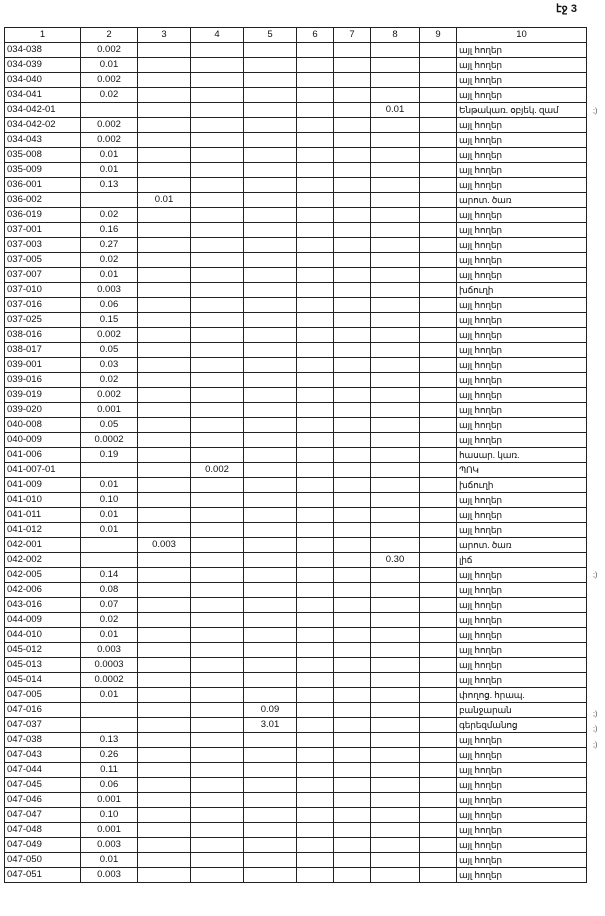 Image resolution: width=605 pixels, height=916 pixels. What do you see at coordinates (295, 455) in the screenshot?
I see `table-row: 041-006 0.19 հասար. կառ.` at bounding box center [295, 455].